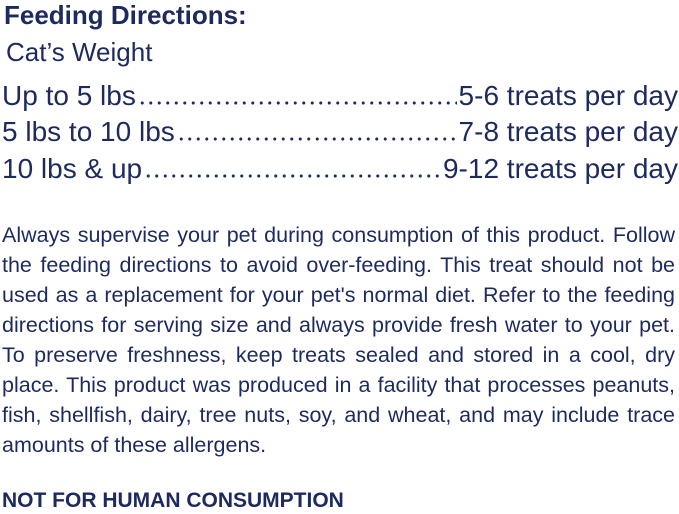  What do you see at coordinates (125, 15) in the screenshot?
I see `title: Feeding Directions:` at bounding box center [125, 15].